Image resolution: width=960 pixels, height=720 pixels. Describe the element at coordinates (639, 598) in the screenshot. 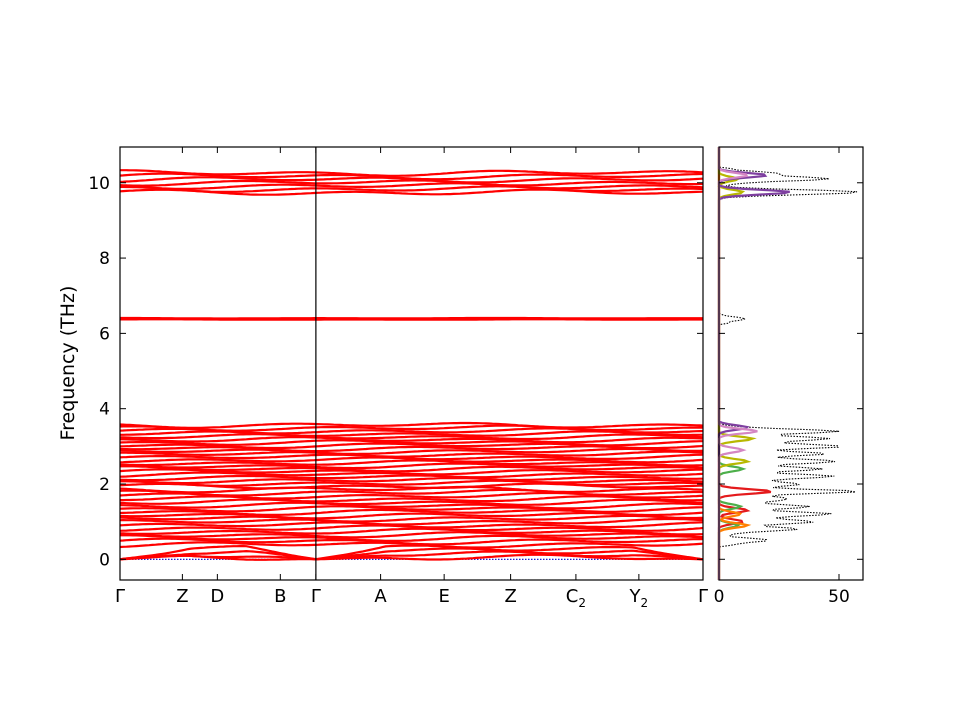

I see `x-tick-label: Y2` at that location.